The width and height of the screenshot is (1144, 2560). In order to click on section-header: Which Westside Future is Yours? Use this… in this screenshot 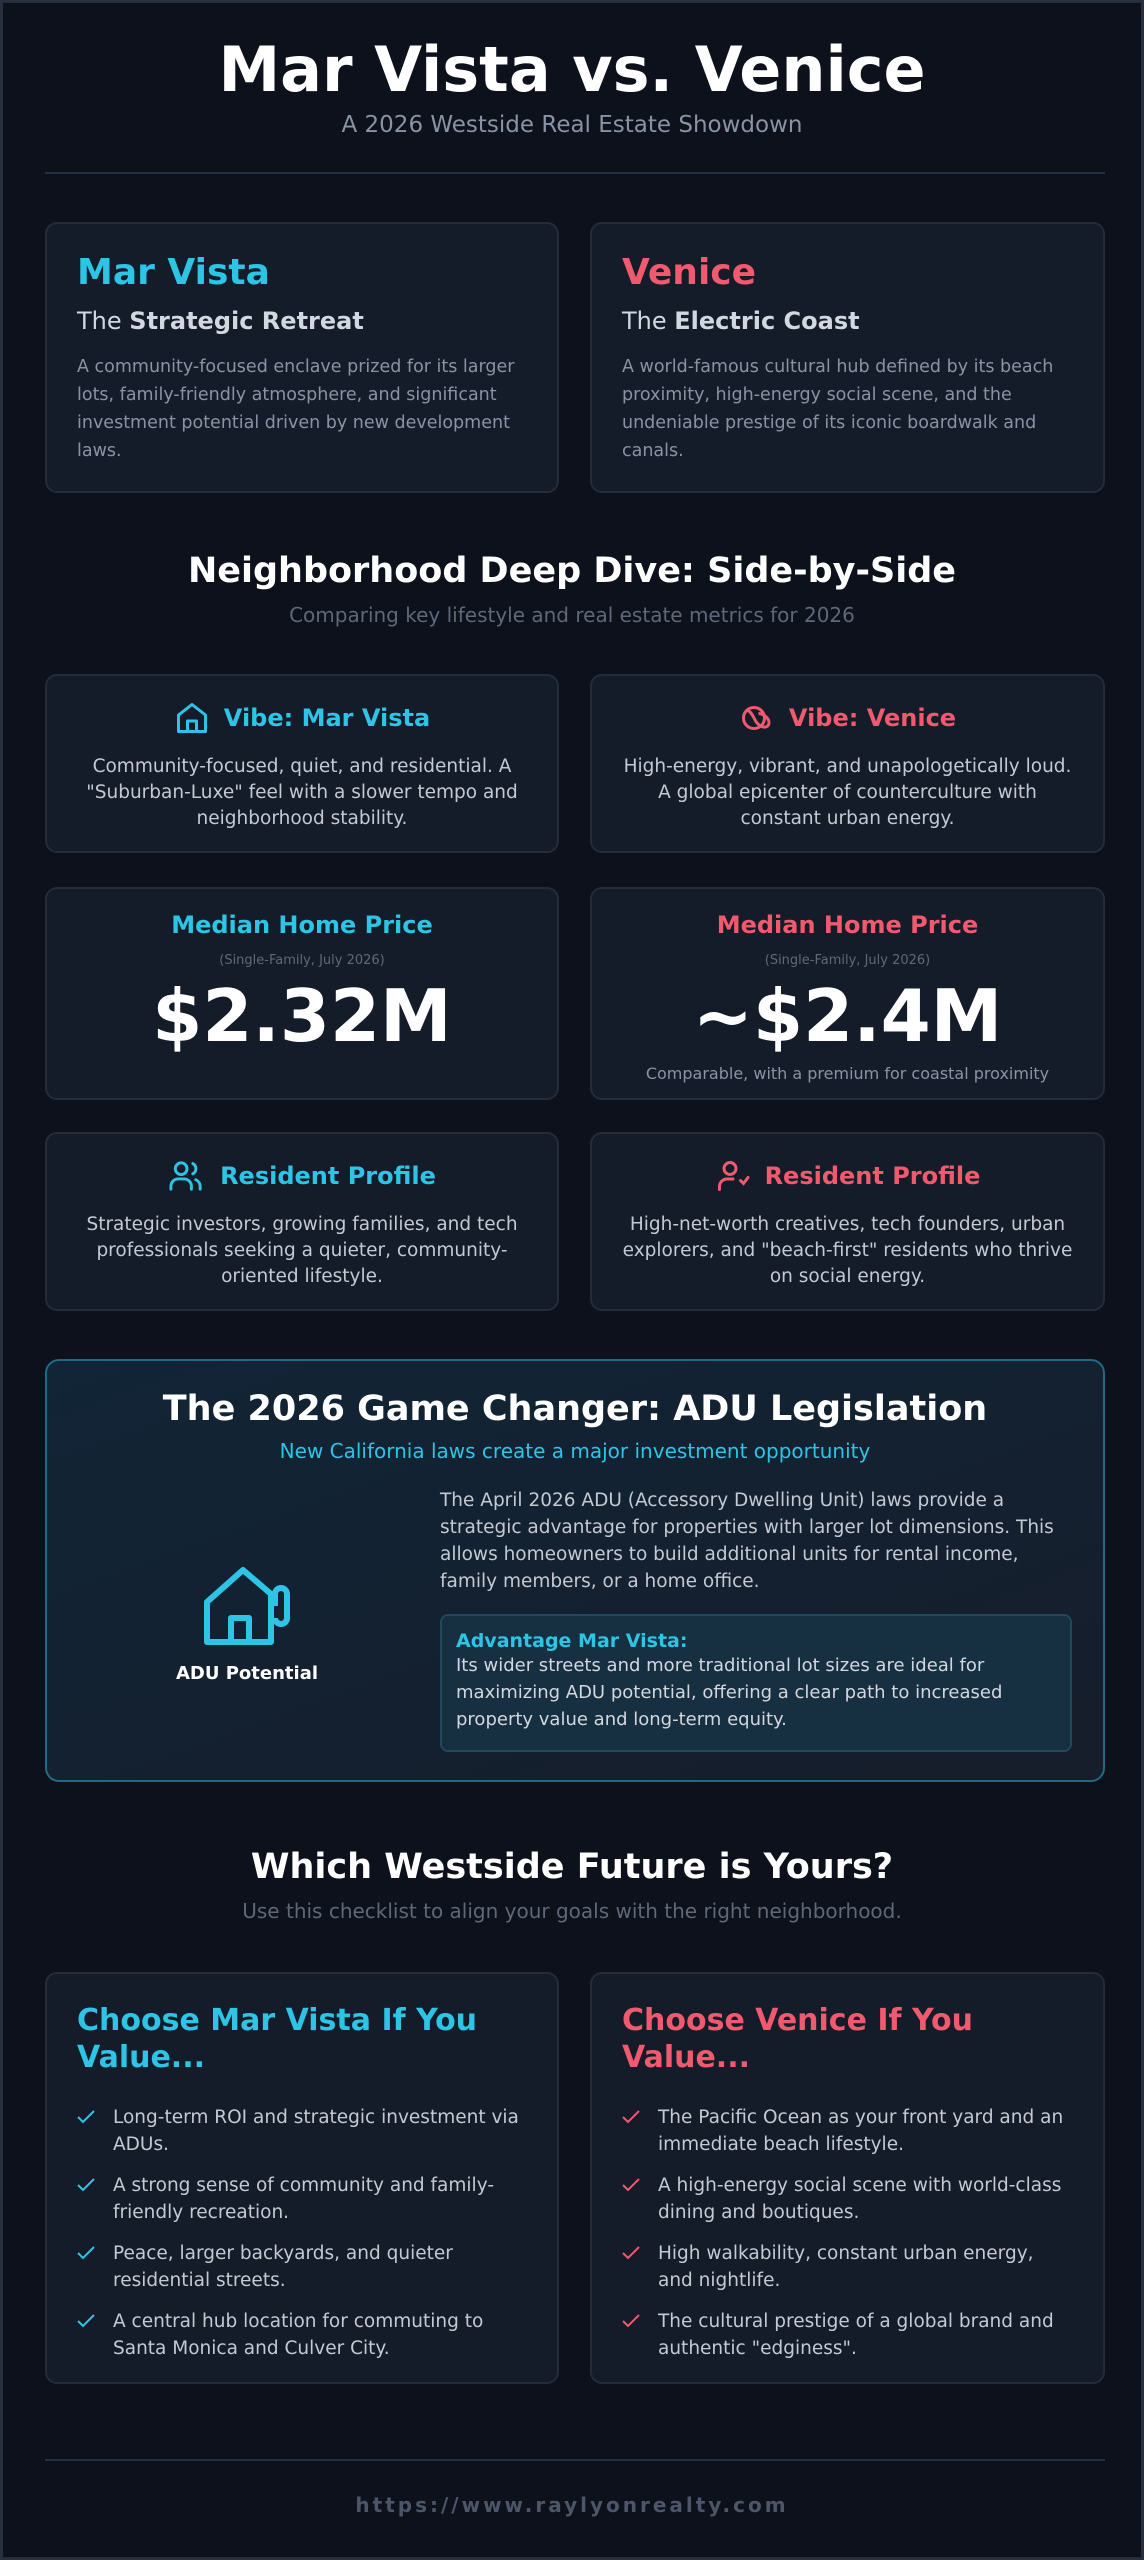, I will do `click(572, 1885)`.